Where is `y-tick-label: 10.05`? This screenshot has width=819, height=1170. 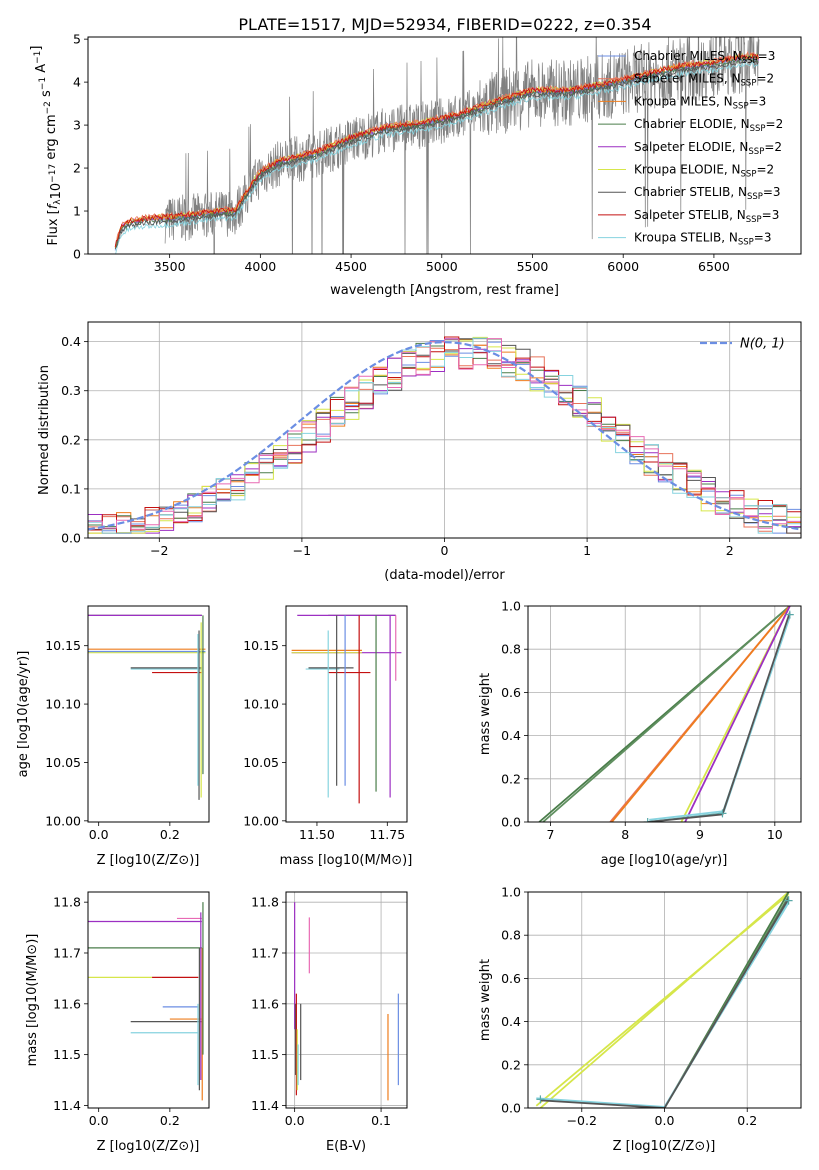
y-tick-label: 10.05 is located at coordinates (63, 762).